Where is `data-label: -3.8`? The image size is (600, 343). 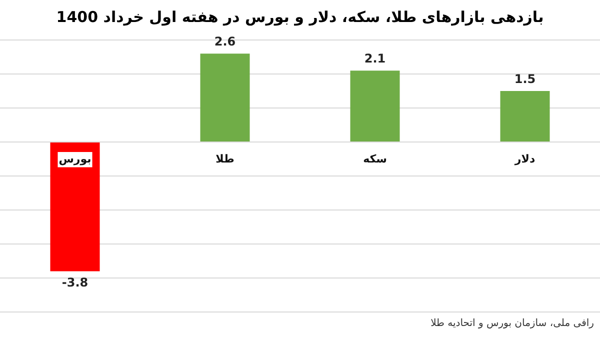 data-label: -3.8 is located at coordinates (75, 282).